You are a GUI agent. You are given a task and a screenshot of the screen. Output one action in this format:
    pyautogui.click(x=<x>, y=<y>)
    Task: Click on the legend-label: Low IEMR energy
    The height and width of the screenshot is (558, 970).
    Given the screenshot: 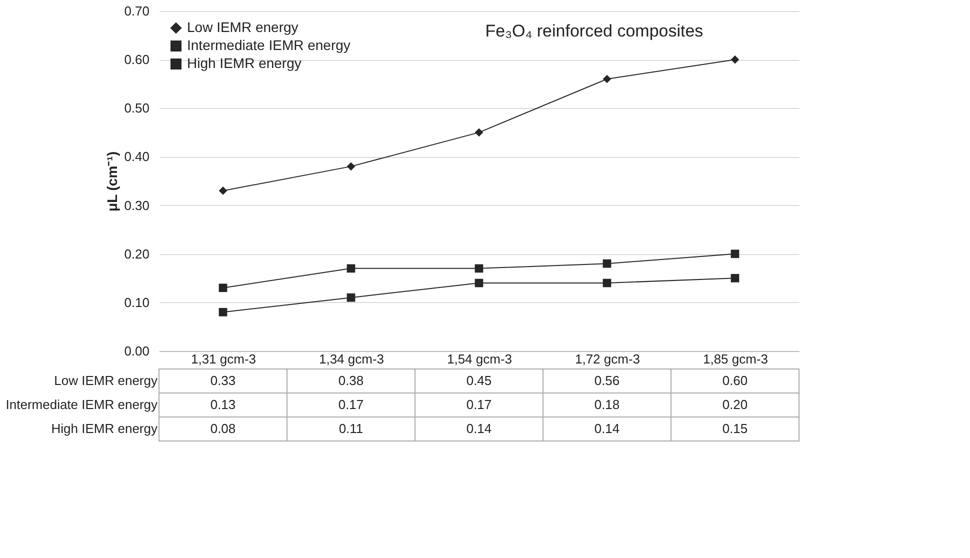 What is the action you would take?
    pyautogui.click(x=242, y=27)
    